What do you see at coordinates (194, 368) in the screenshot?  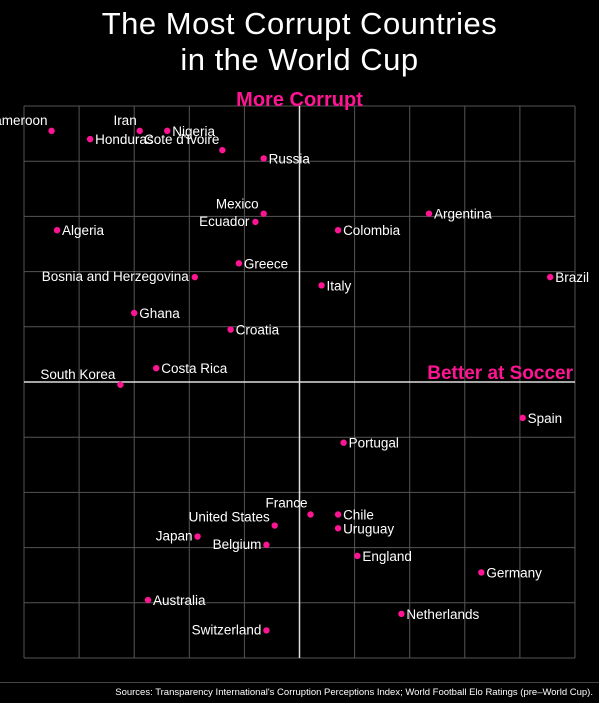 I see `point-label: Costa Rica` at bounding box center [194, 368].